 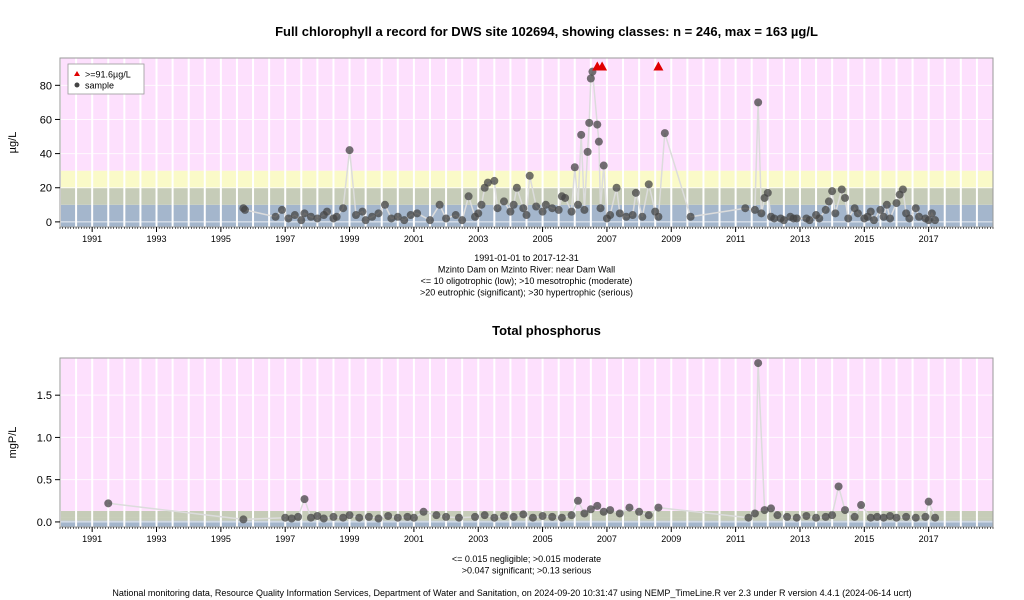 What do you see at coordinates (526, 559) in the screenshot?
I see `chart-caption: <= 0.015 negligible; >0.015 moderate` at bounding box center [526, 559].